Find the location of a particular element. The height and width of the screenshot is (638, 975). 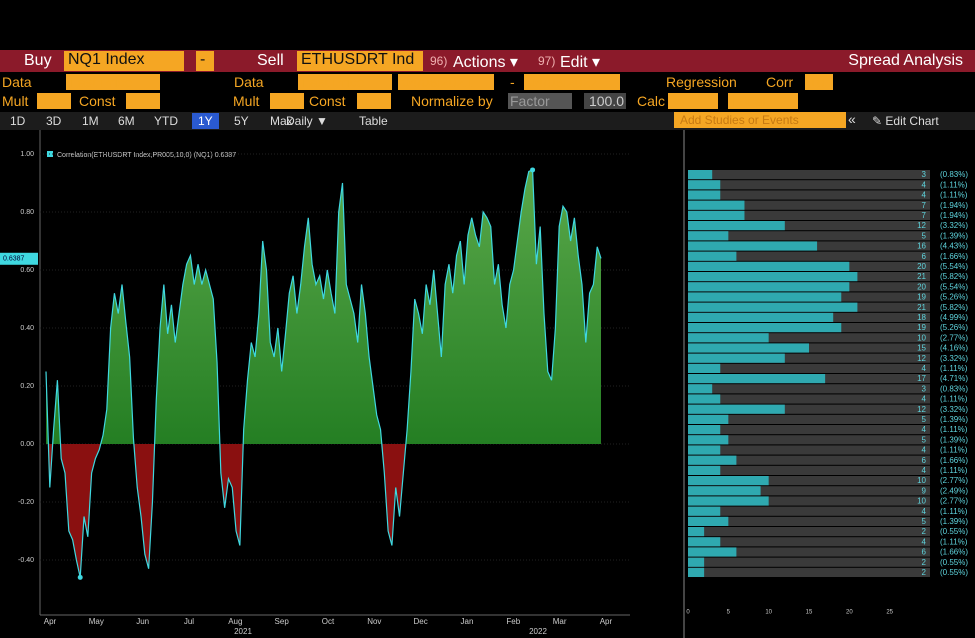

corr-toggle: Corr is located at coordinates (780, 82).